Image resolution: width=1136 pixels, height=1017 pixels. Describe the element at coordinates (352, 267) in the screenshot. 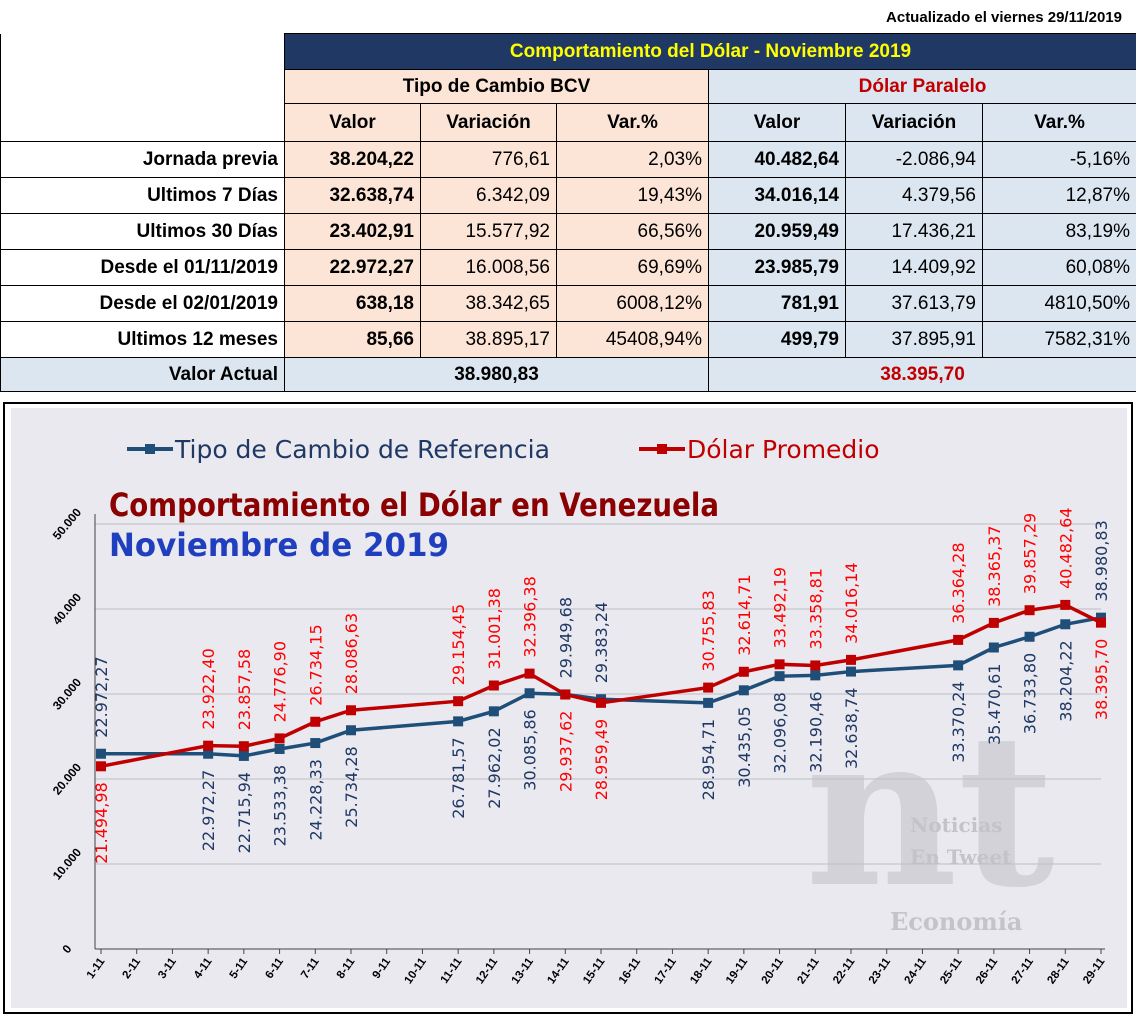

I see `bcv-valor-cell: 22.972,27` at that location.